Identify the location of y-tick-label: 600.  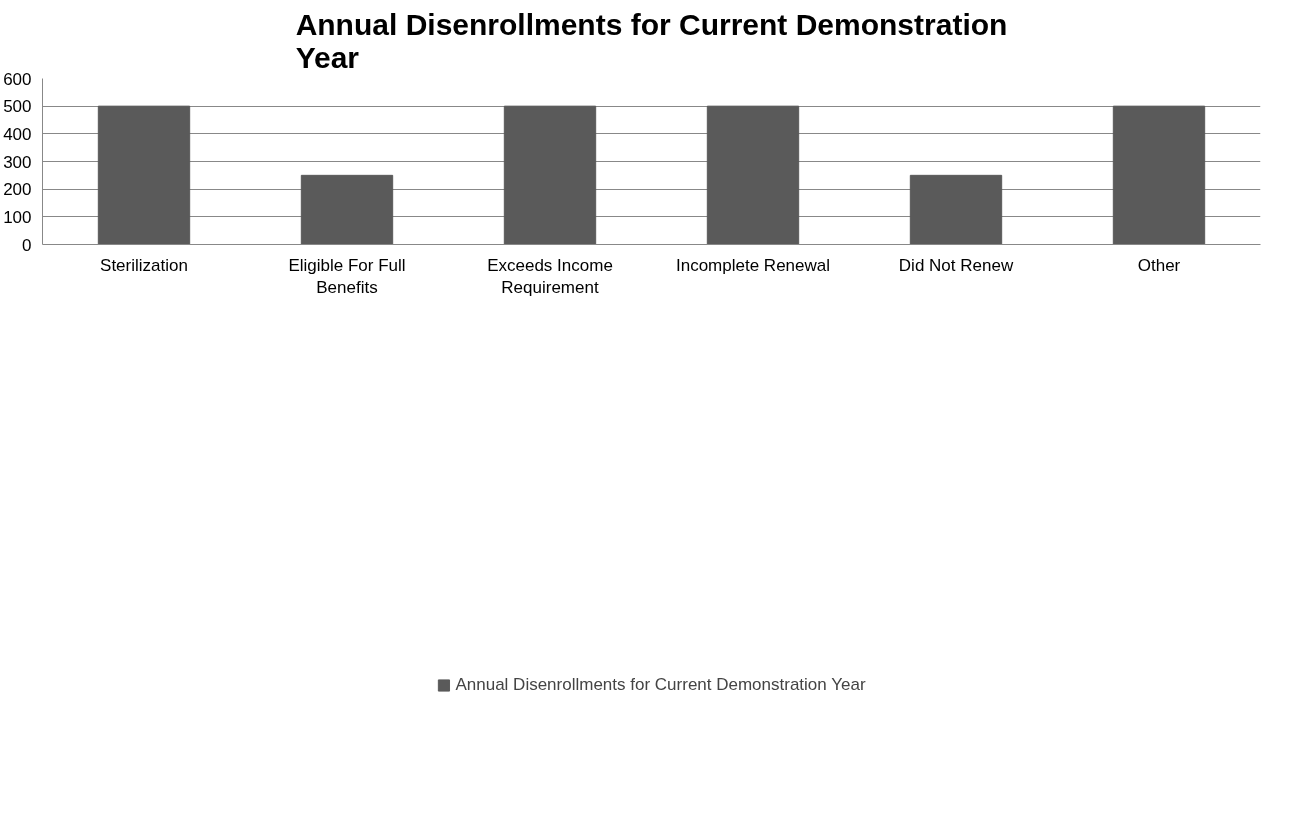
(17, 79).